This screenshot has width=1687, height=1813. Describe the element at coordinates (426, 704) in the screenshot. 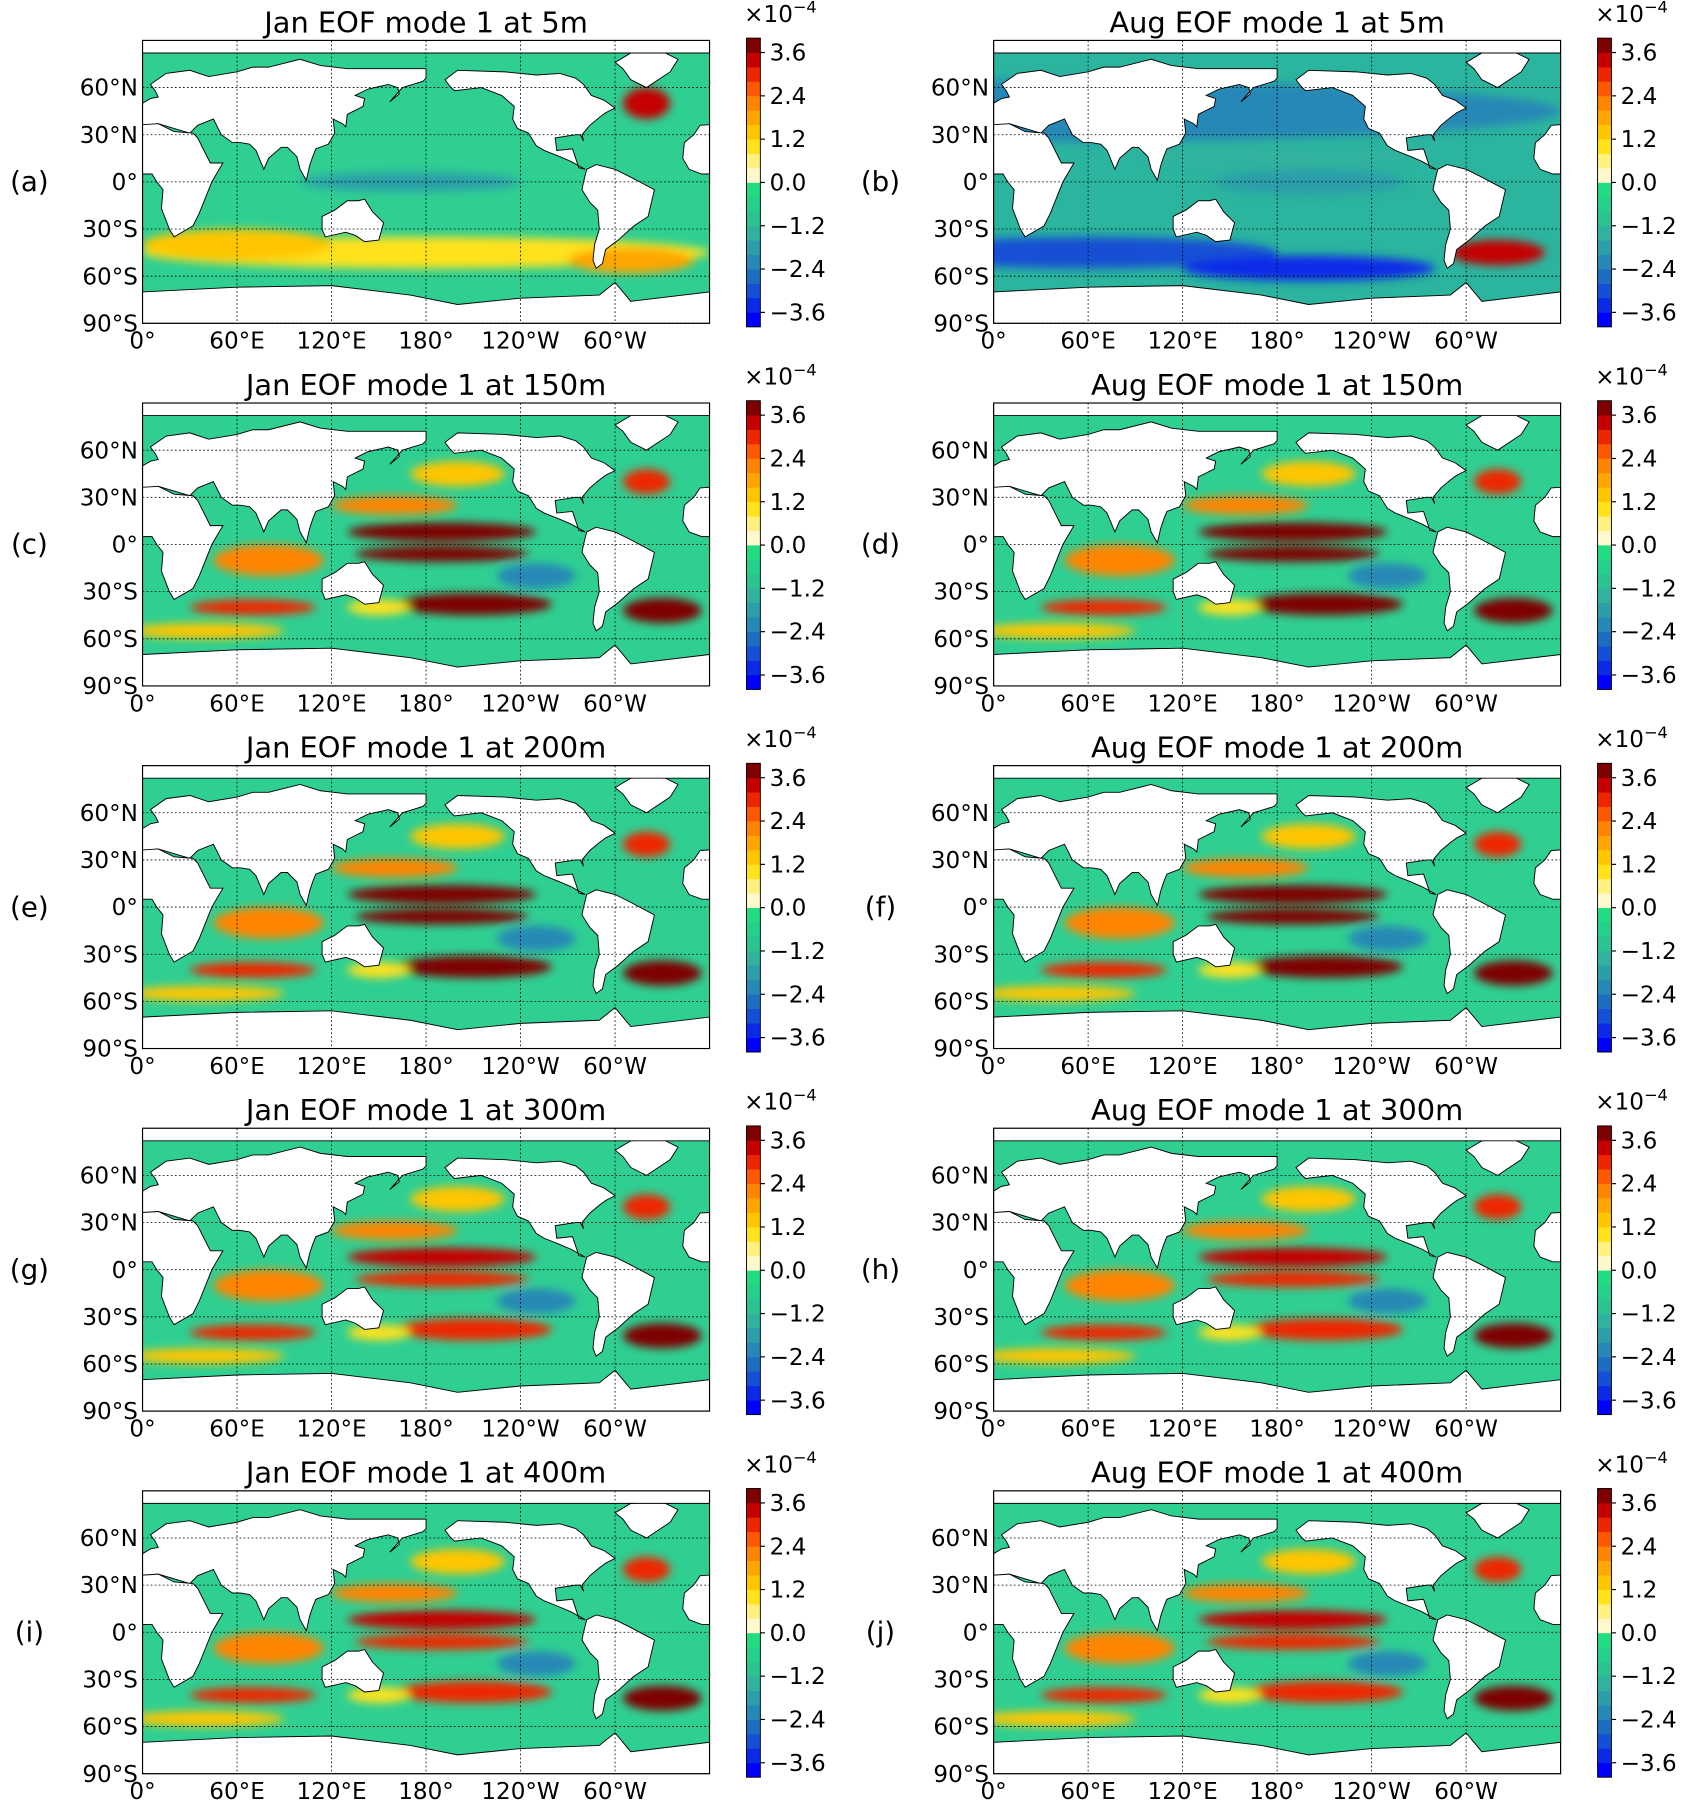

I see `lon-tick-label: 180°` at that location.